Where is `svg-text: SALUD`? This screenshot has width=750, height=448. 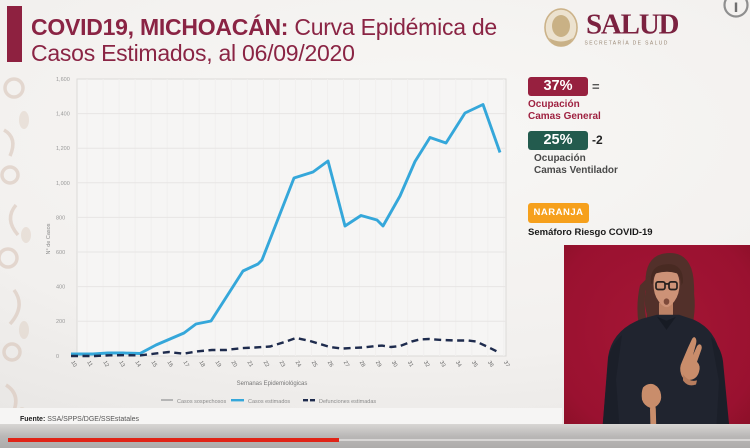
svg-text: SALUD is located at coordinates (632, 25).